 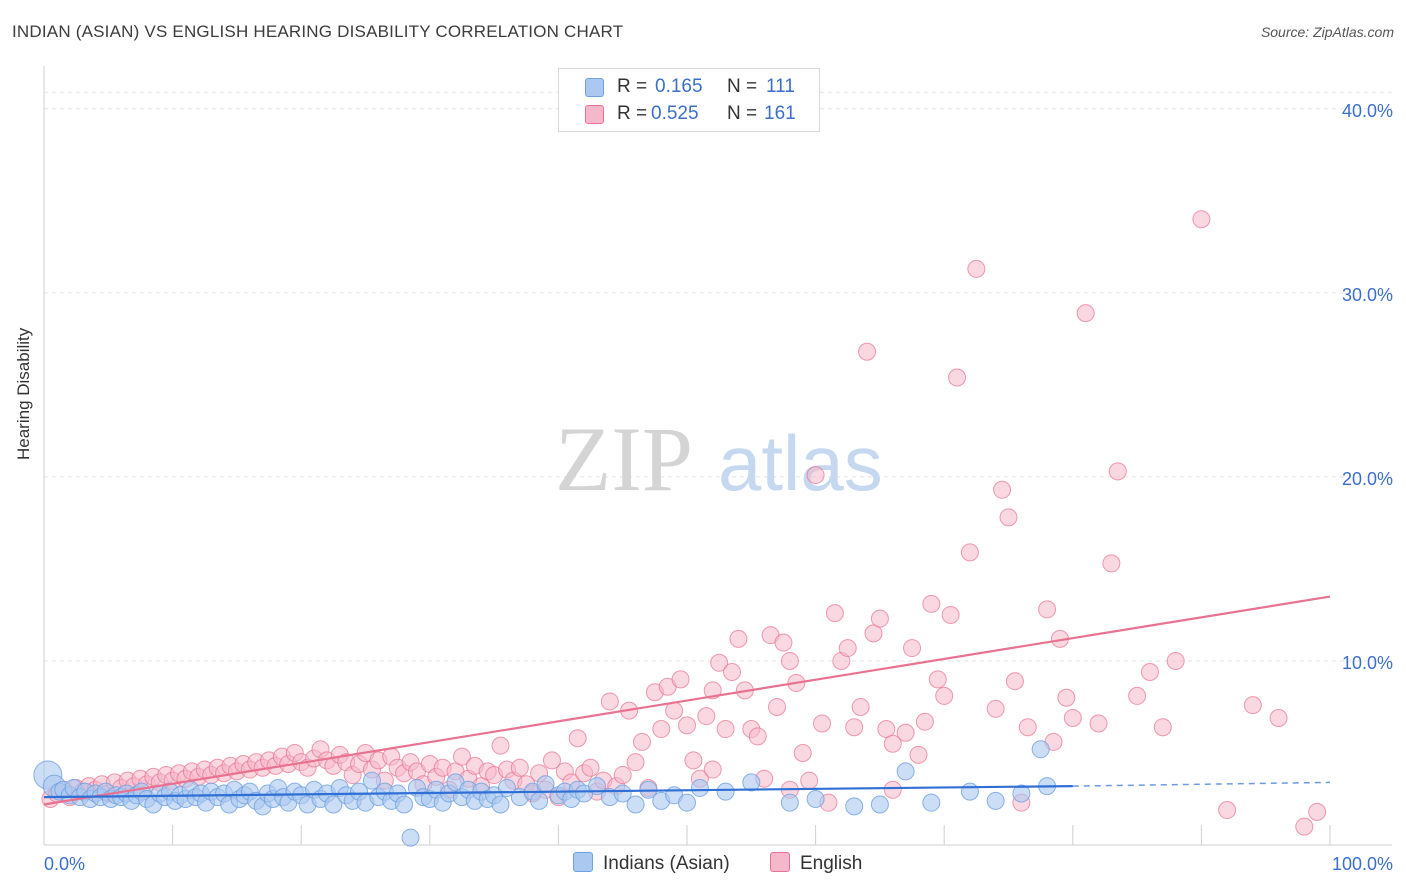 What do you see at coordinates (780, 113) in the screenshot?
I see `stats-n-value: 161` at bounding box center [780, 113].